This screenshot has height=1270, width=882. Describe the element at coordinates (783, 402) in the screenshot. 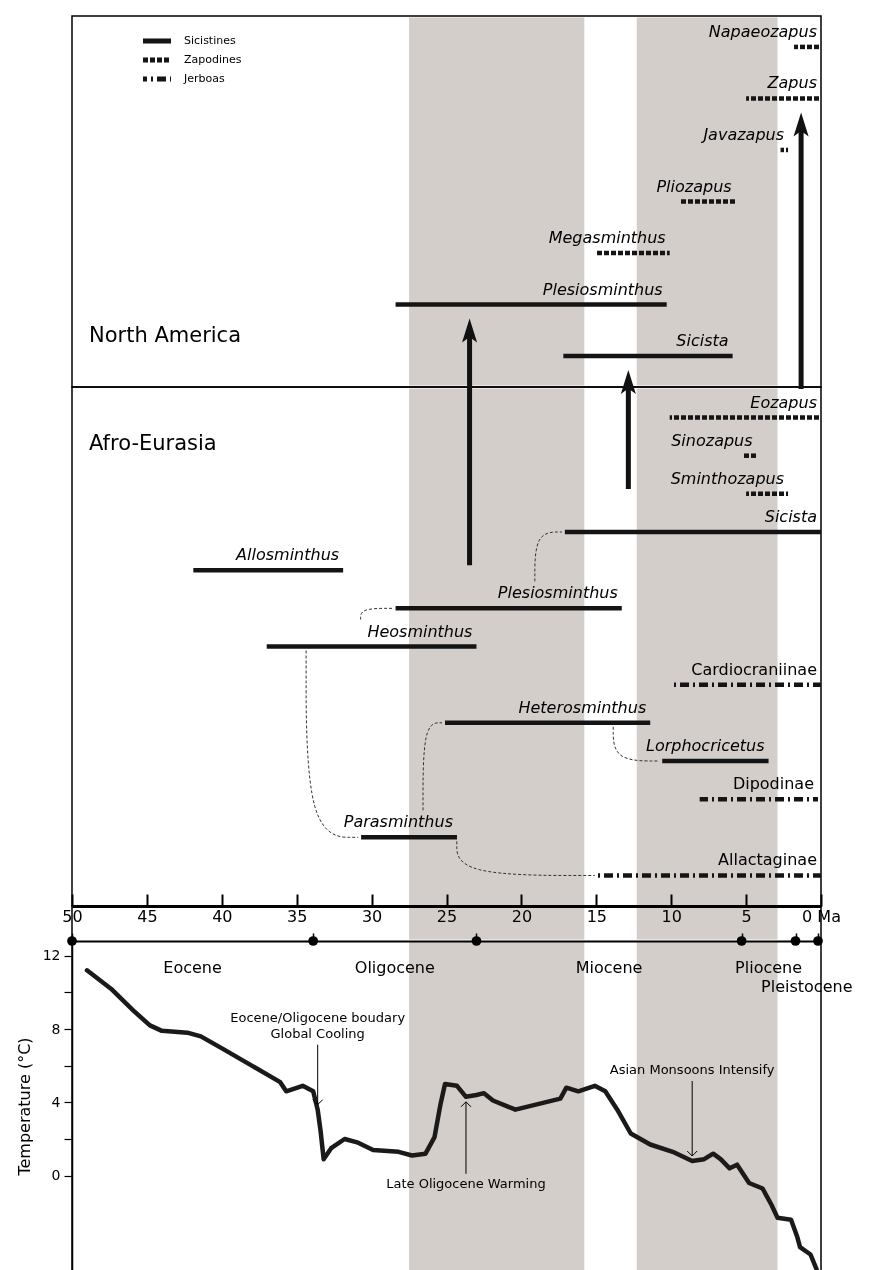

I see `y-tick-label: Eozapus` at that location.